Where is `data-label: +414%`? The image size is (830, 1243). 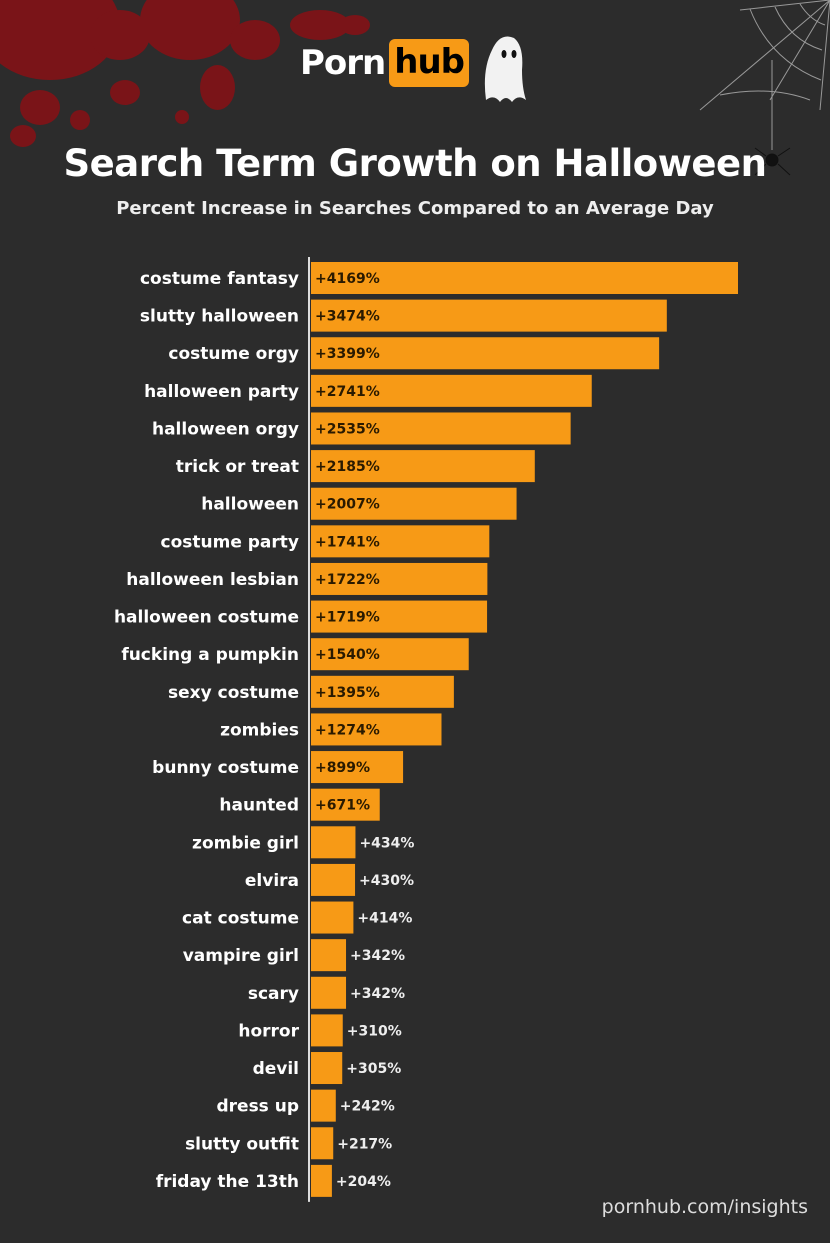 data-label: +414% is located at coordinates (384, 919).